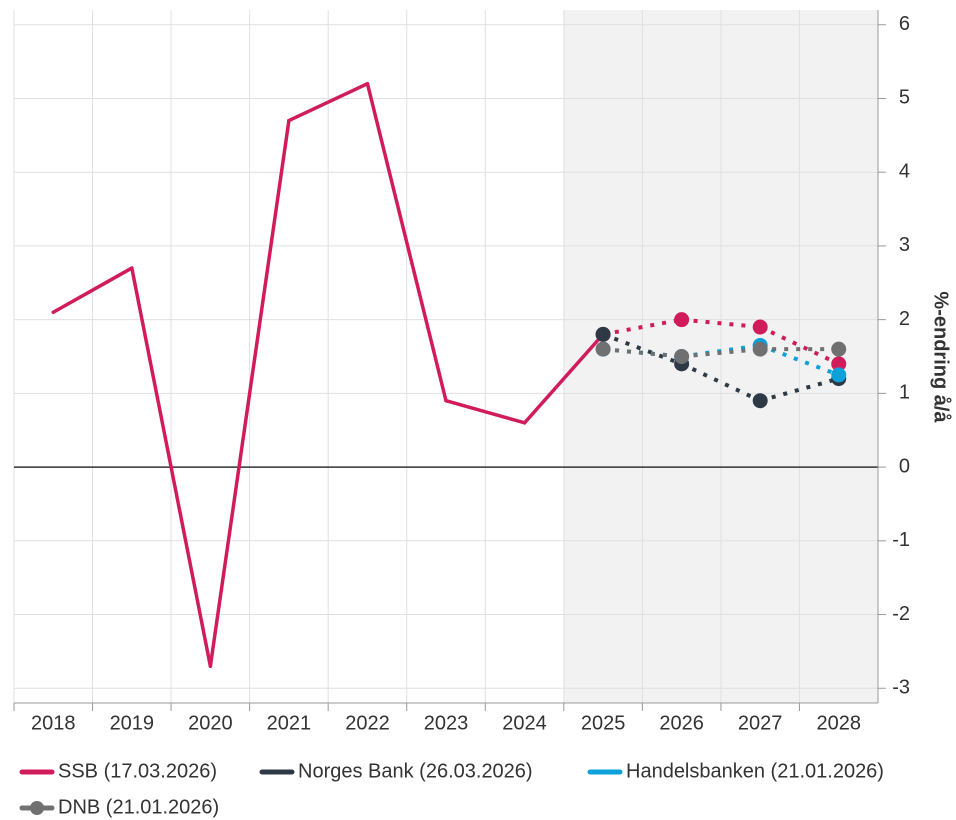 The height and width of the screenshot is (820, 956). What do you see at coordinates (901, 614) in the screenshot?
I see `y-tick-label: -2` at bounding box center [901, 614].